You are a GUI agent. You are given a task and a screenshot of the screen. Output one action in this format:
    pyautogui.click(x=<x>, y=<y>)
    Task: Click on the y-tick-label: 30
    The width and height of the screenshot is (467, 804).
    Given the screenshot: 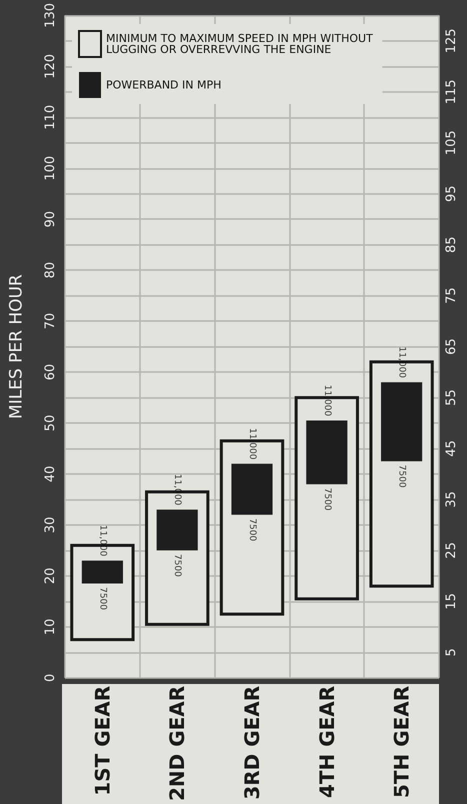 What is the action you would take?
    pyautogui.click(x=50, y=525)
    